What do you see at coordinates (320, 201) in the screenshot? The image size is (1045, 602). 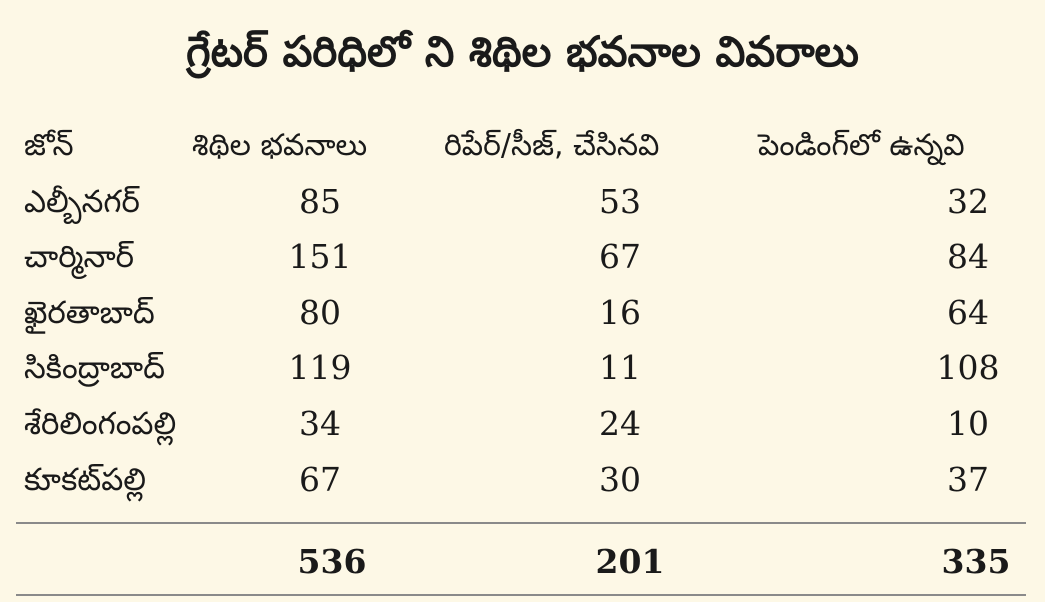 I see `dilapidated-count: 85` at bounding box center [320, 201].